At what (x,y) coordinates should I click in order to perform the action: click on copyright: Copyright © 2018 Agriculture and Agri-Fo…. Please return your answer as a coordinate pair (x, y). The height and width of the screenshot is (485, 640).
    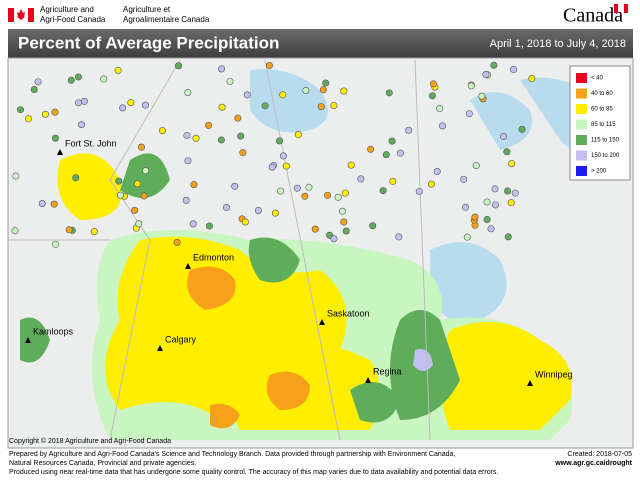
    Looking at the image, I should click on (90, 441).